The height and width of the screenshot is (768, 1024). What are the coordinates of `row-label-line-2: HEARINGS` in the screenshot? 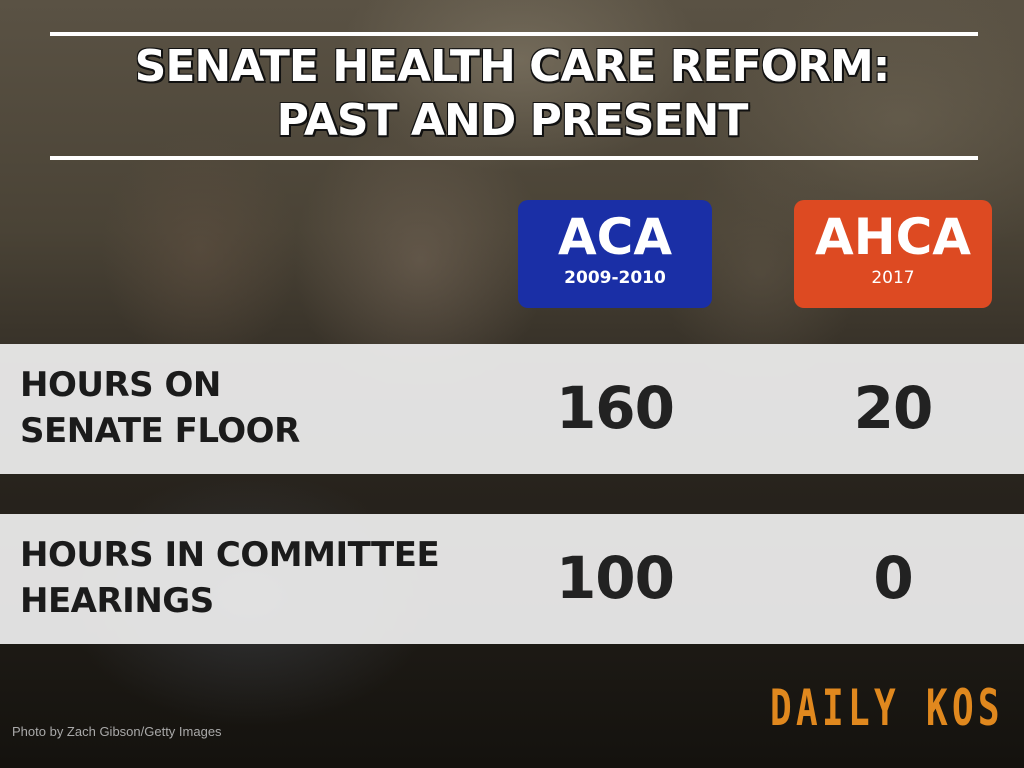 It's located at (117, 601).